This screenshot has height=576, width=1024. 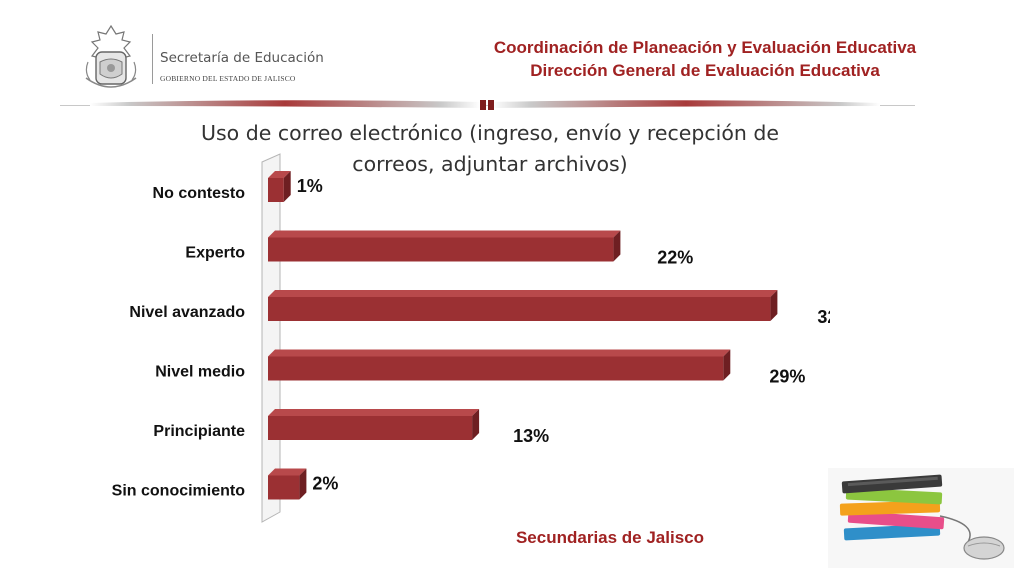 What do you see at coordinates (531, 436) in the screenshot?
I see `value-label: 13%` at bounding box center [531, 436].